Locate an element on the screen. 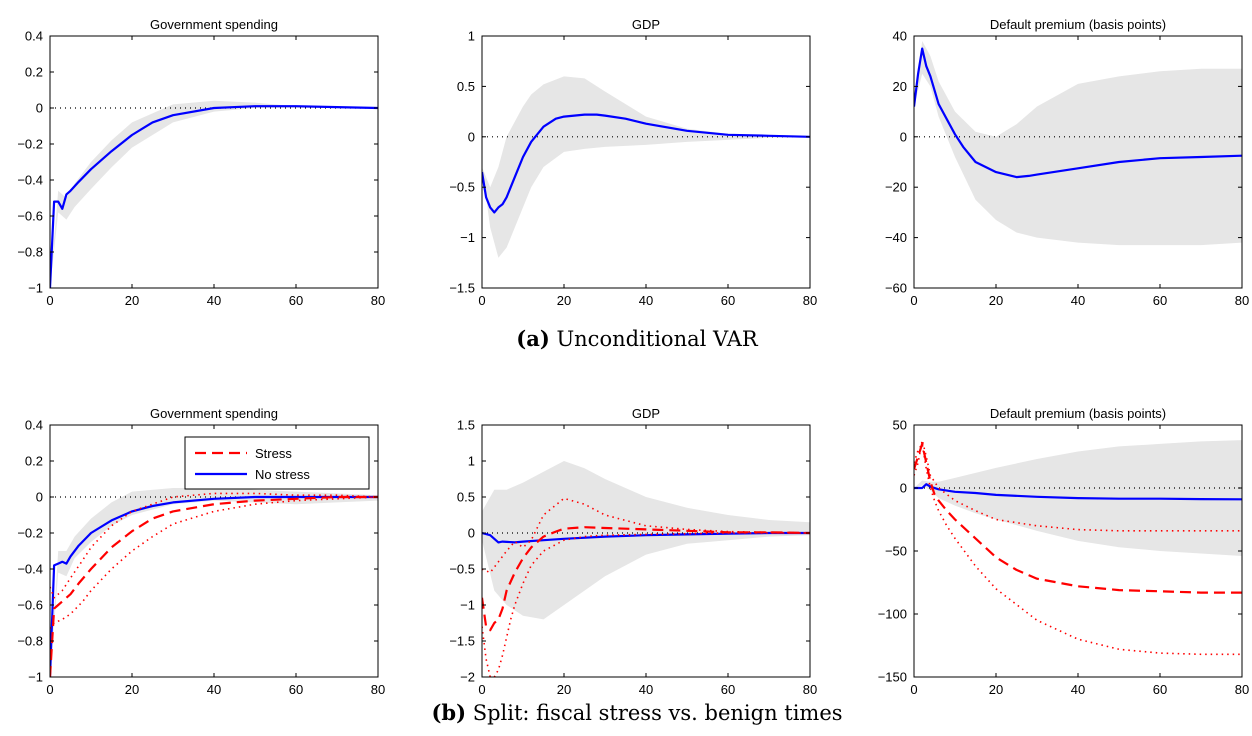  legend: Stress No stress is located at coordinates (277, 463).